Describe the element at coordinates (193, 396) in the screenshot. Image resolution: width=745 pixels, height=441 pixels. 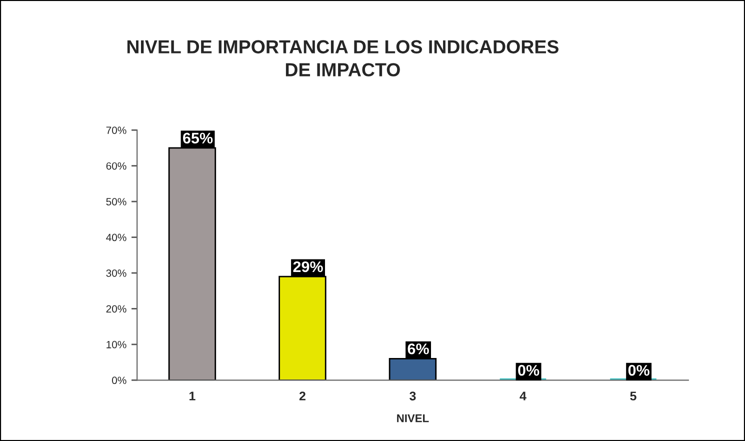
I see `x-tick-label: 1` at that location.